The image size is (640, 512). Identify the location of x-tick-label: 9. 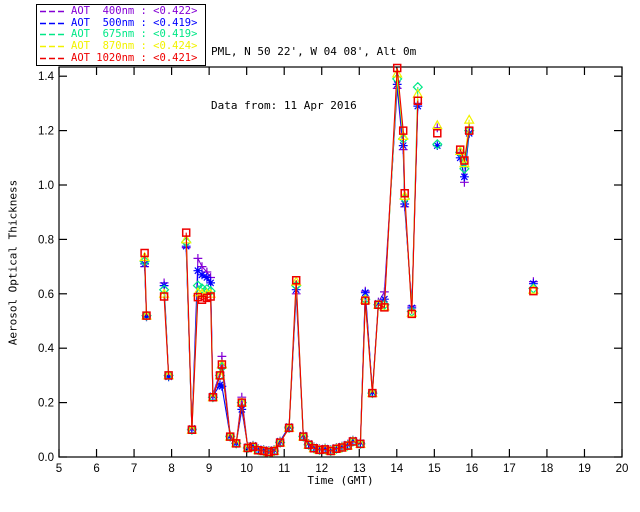
(209, 469).